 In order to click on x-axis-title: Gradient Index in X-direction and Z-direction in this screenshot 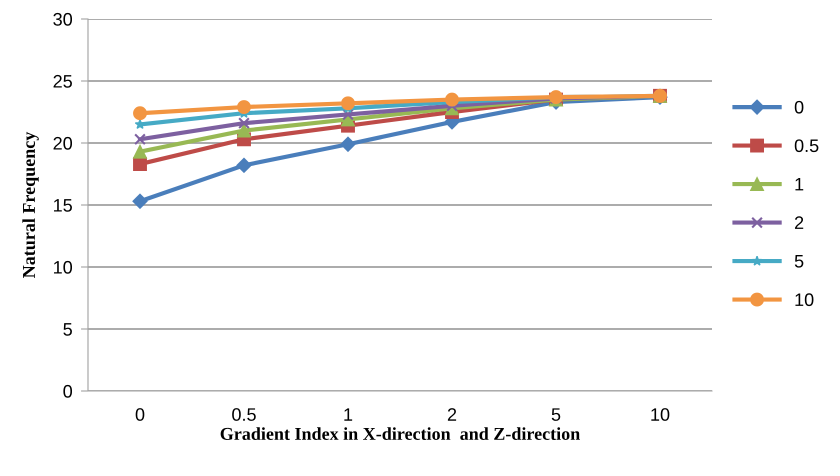, I will do `click(400, 433)`.